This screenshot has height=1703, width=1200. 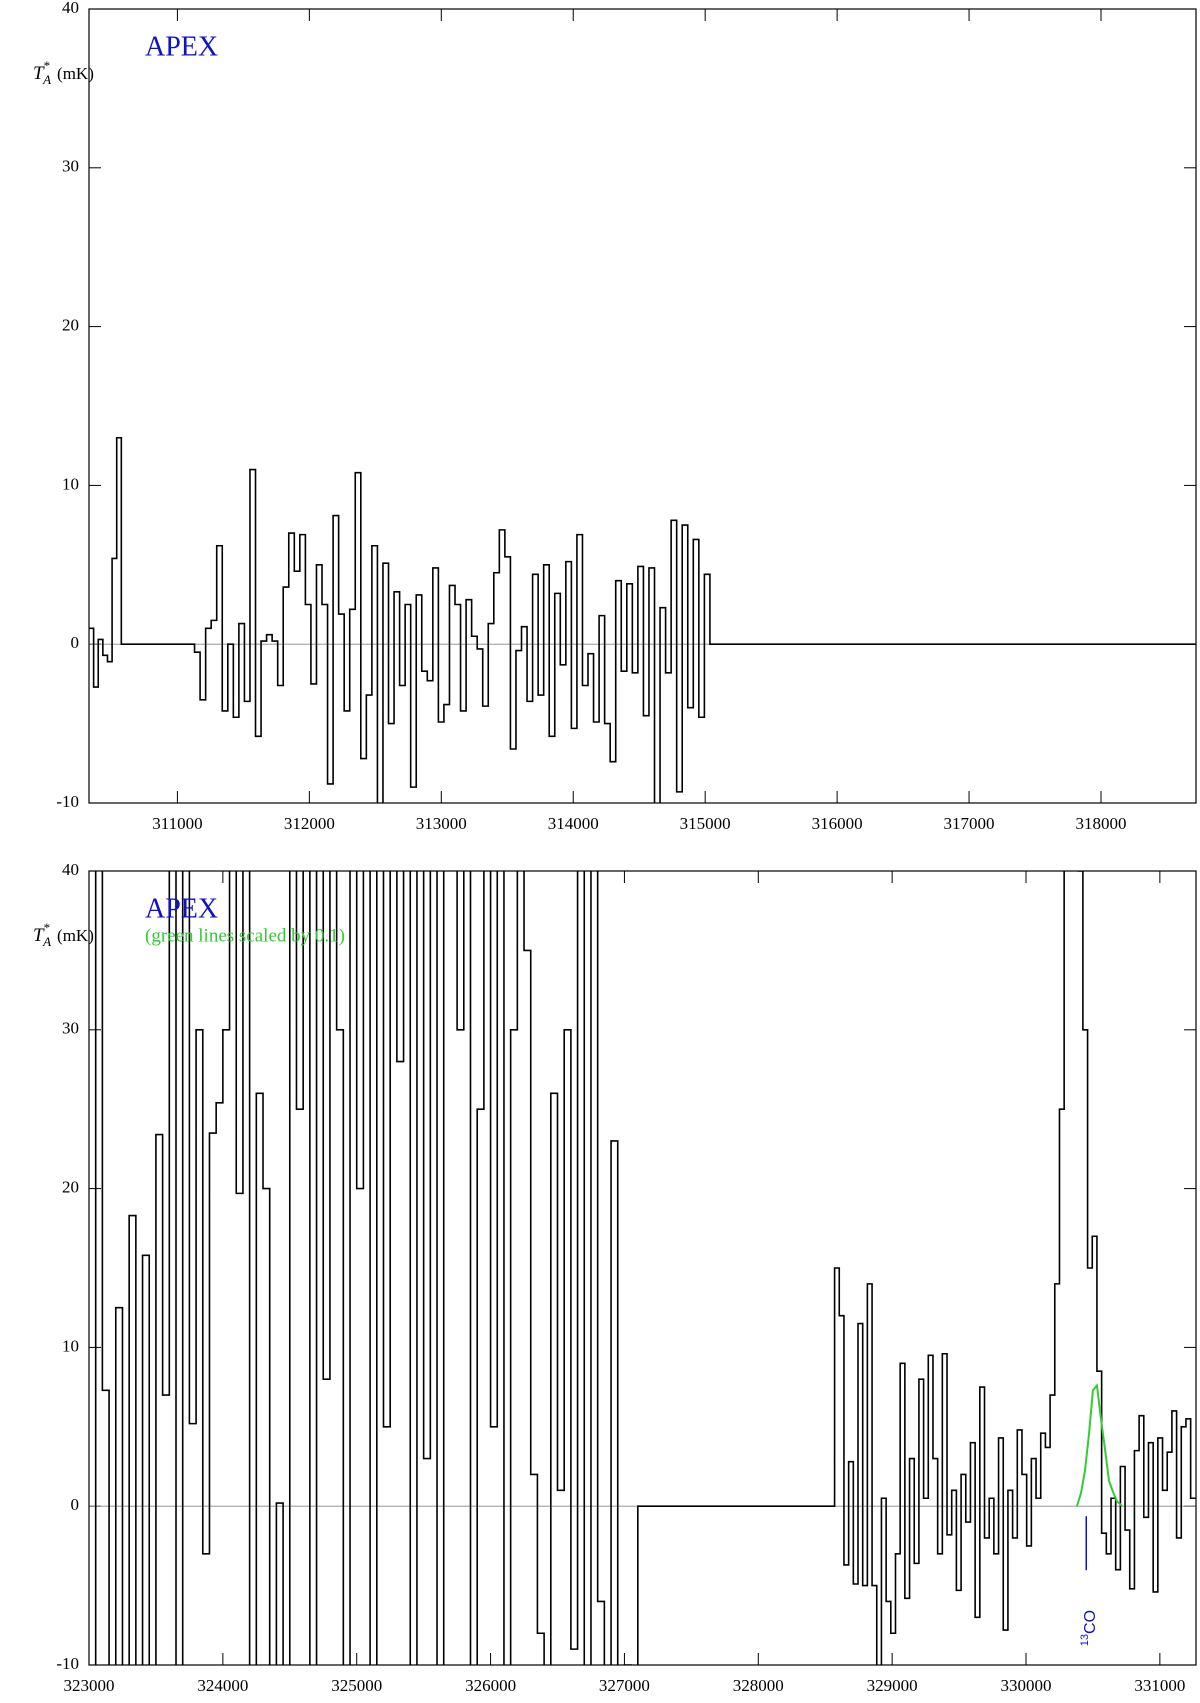 I want to click on line-label-name: CO, so click(x=1090, y=1622).